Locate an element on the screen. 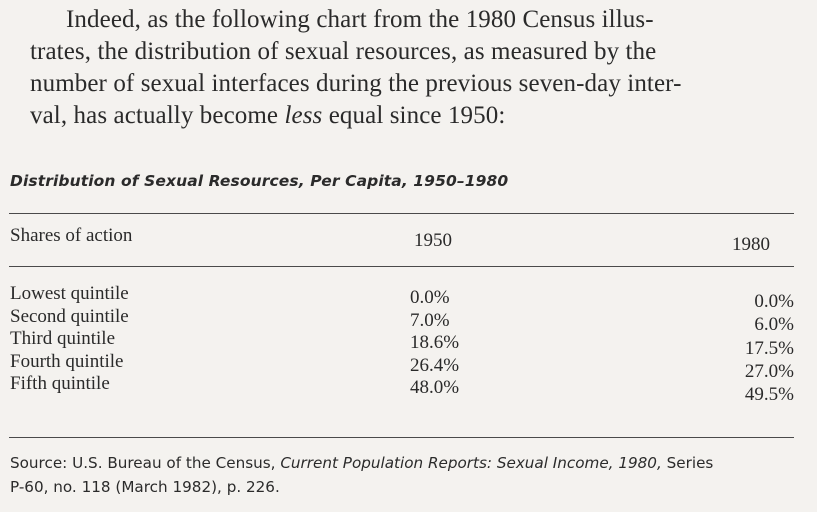  value-1950: 48.0% is located at coordinates (435, 387).